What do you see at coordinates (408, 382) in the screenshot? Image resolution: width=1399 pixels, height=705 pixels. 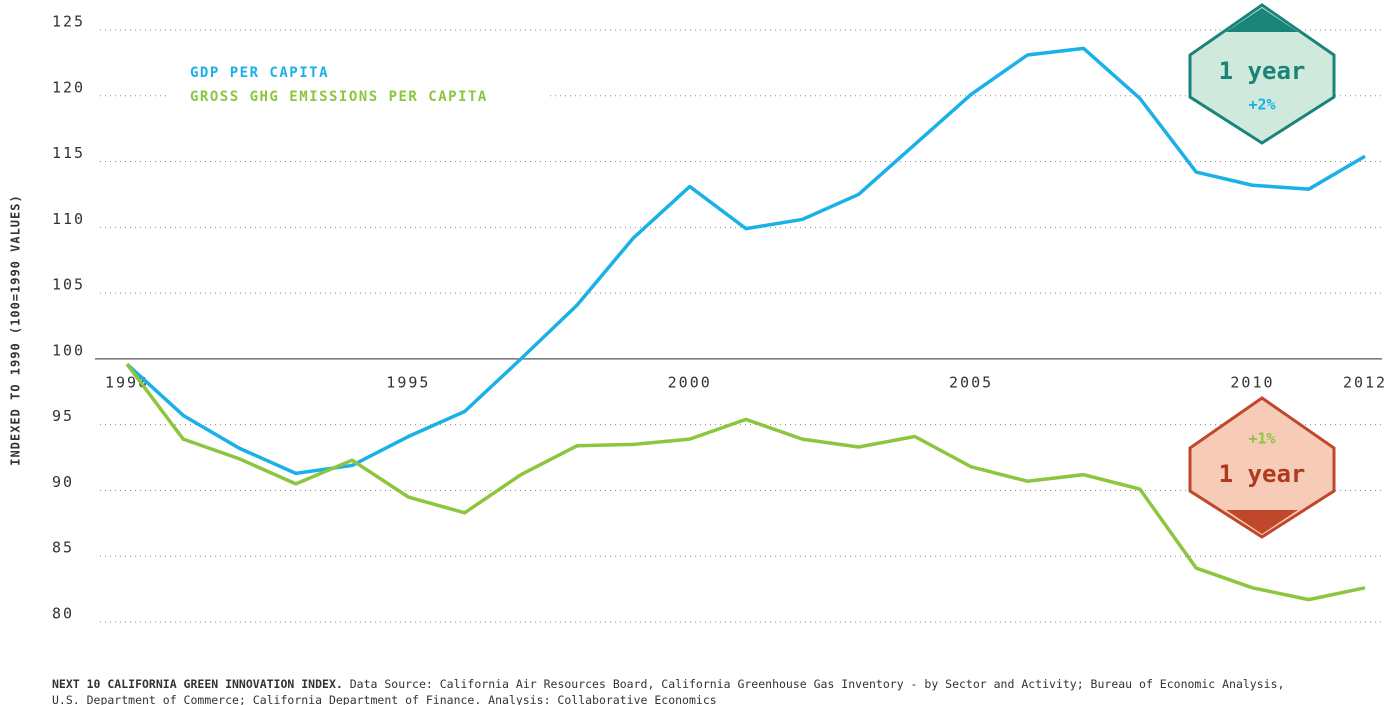 I see `x-tick-label: 1995` at bounding box center [408, 382].